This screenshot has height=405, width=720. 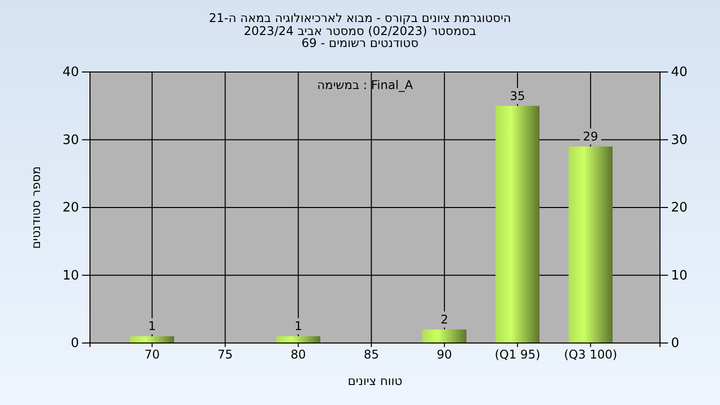 What do you see at coordinates (590, 137) in the screenshot?
I see `data-label: 29` at bounding box center [590, 137].